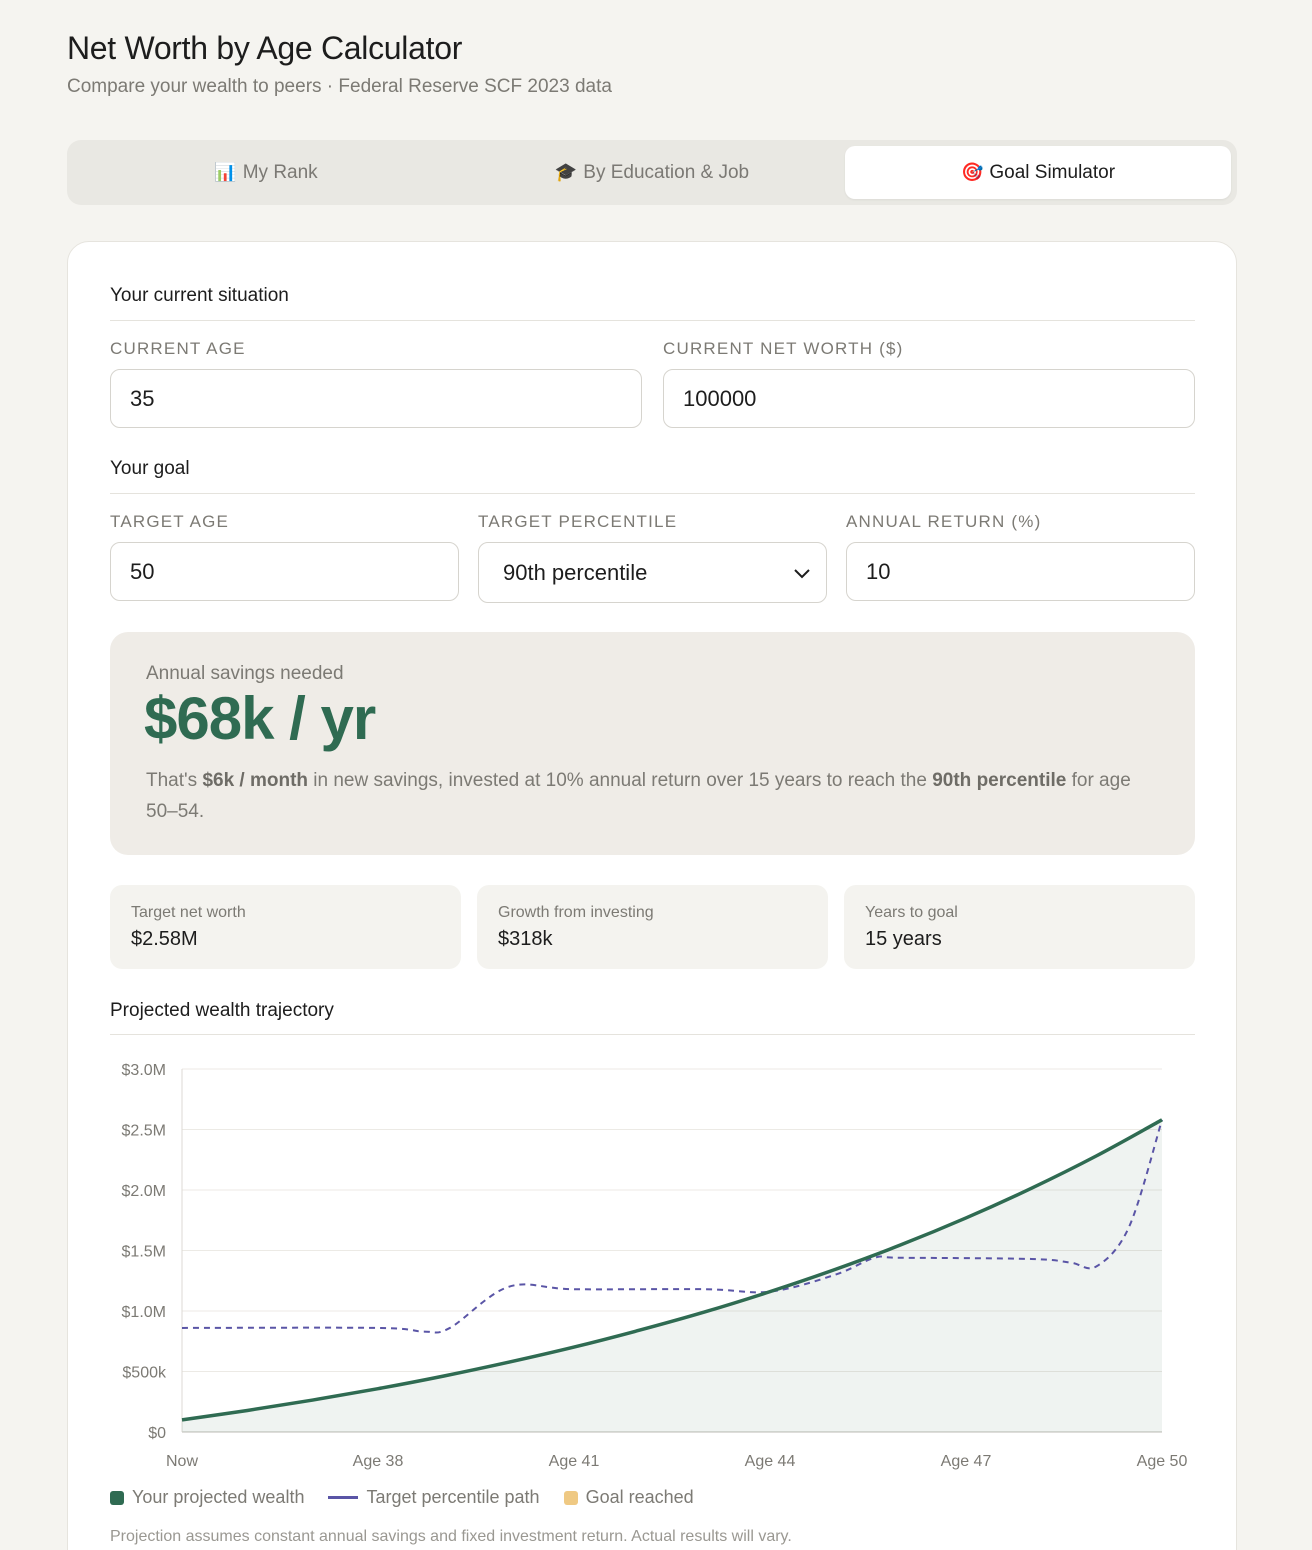  I want to click on x-tick-label: Age 41, so click(574, 1461).